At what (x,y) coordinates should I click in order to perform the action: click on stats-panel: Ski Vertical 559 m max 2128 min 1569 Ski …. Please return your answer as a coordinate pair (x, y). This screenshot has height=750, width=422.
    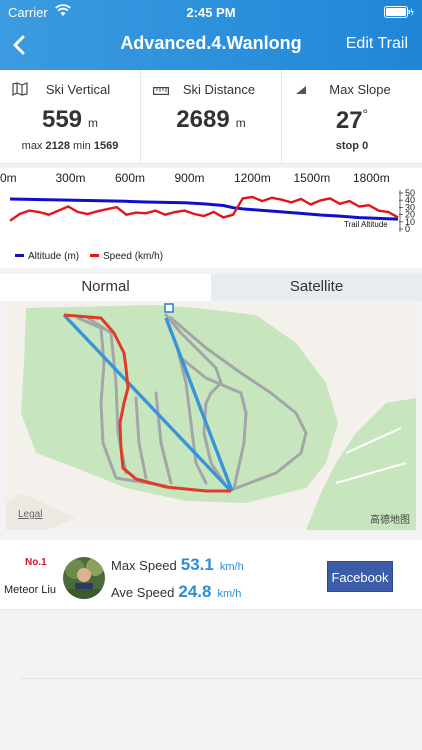
    Looking at the image, I should click on (211, 117).